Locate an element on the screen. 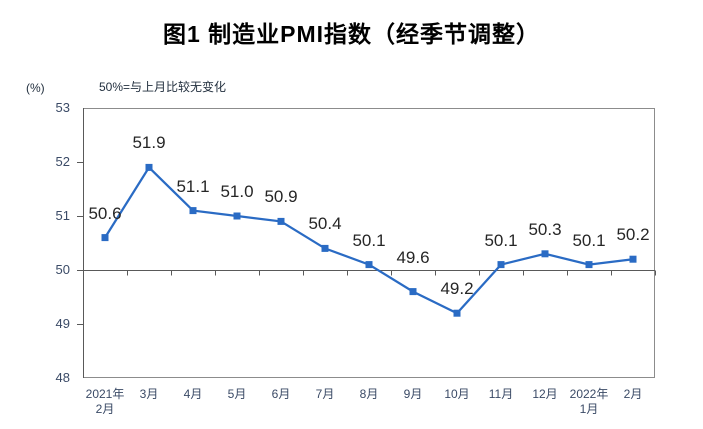  x-axis-tick-label: 10月 is located at coordinates (457, 394).